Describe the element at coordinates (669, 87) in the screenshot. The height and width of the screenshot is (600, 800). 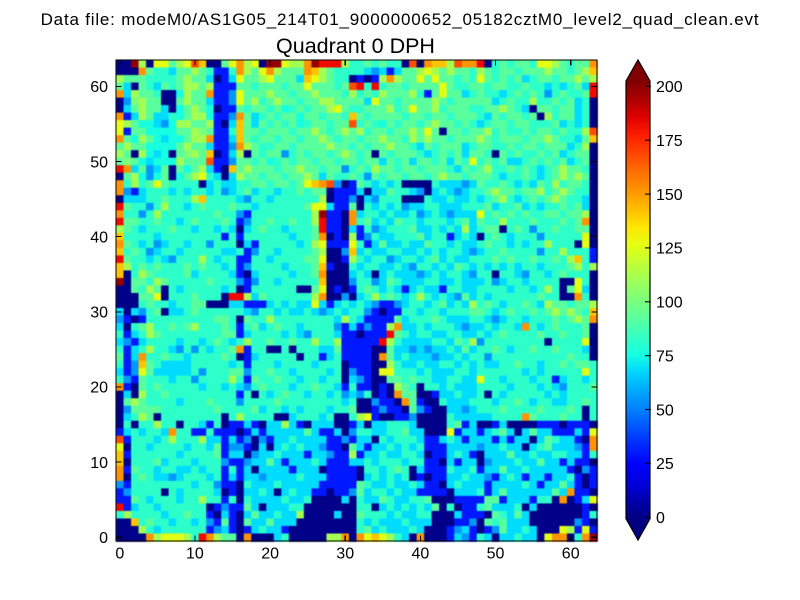
I see `svg-text: 200` at that location.